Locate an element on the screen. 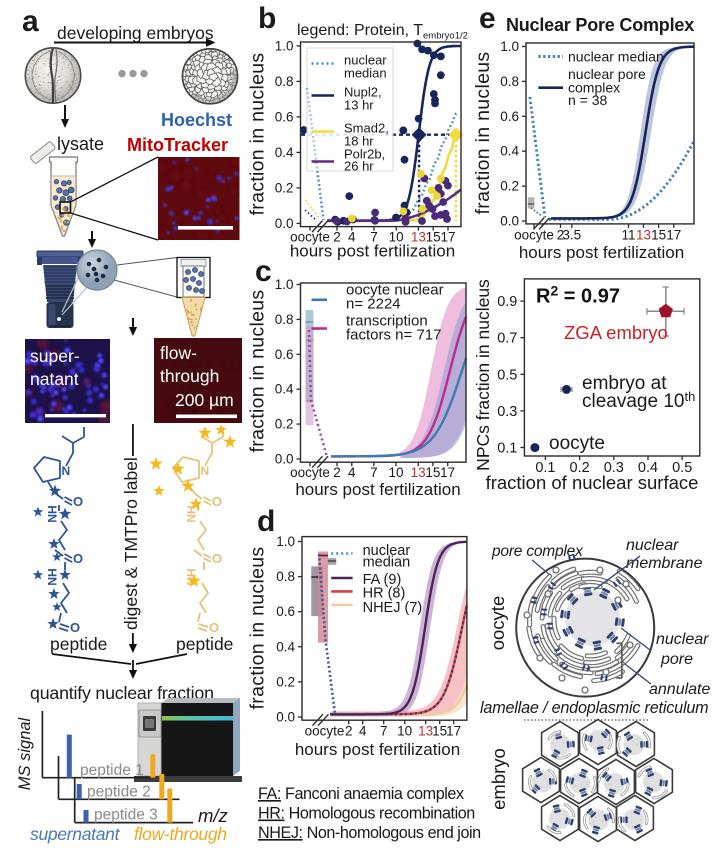 The image size is (724, 857). svg-text: Nuclear Pore Complex is located at coordinates (600, 25).